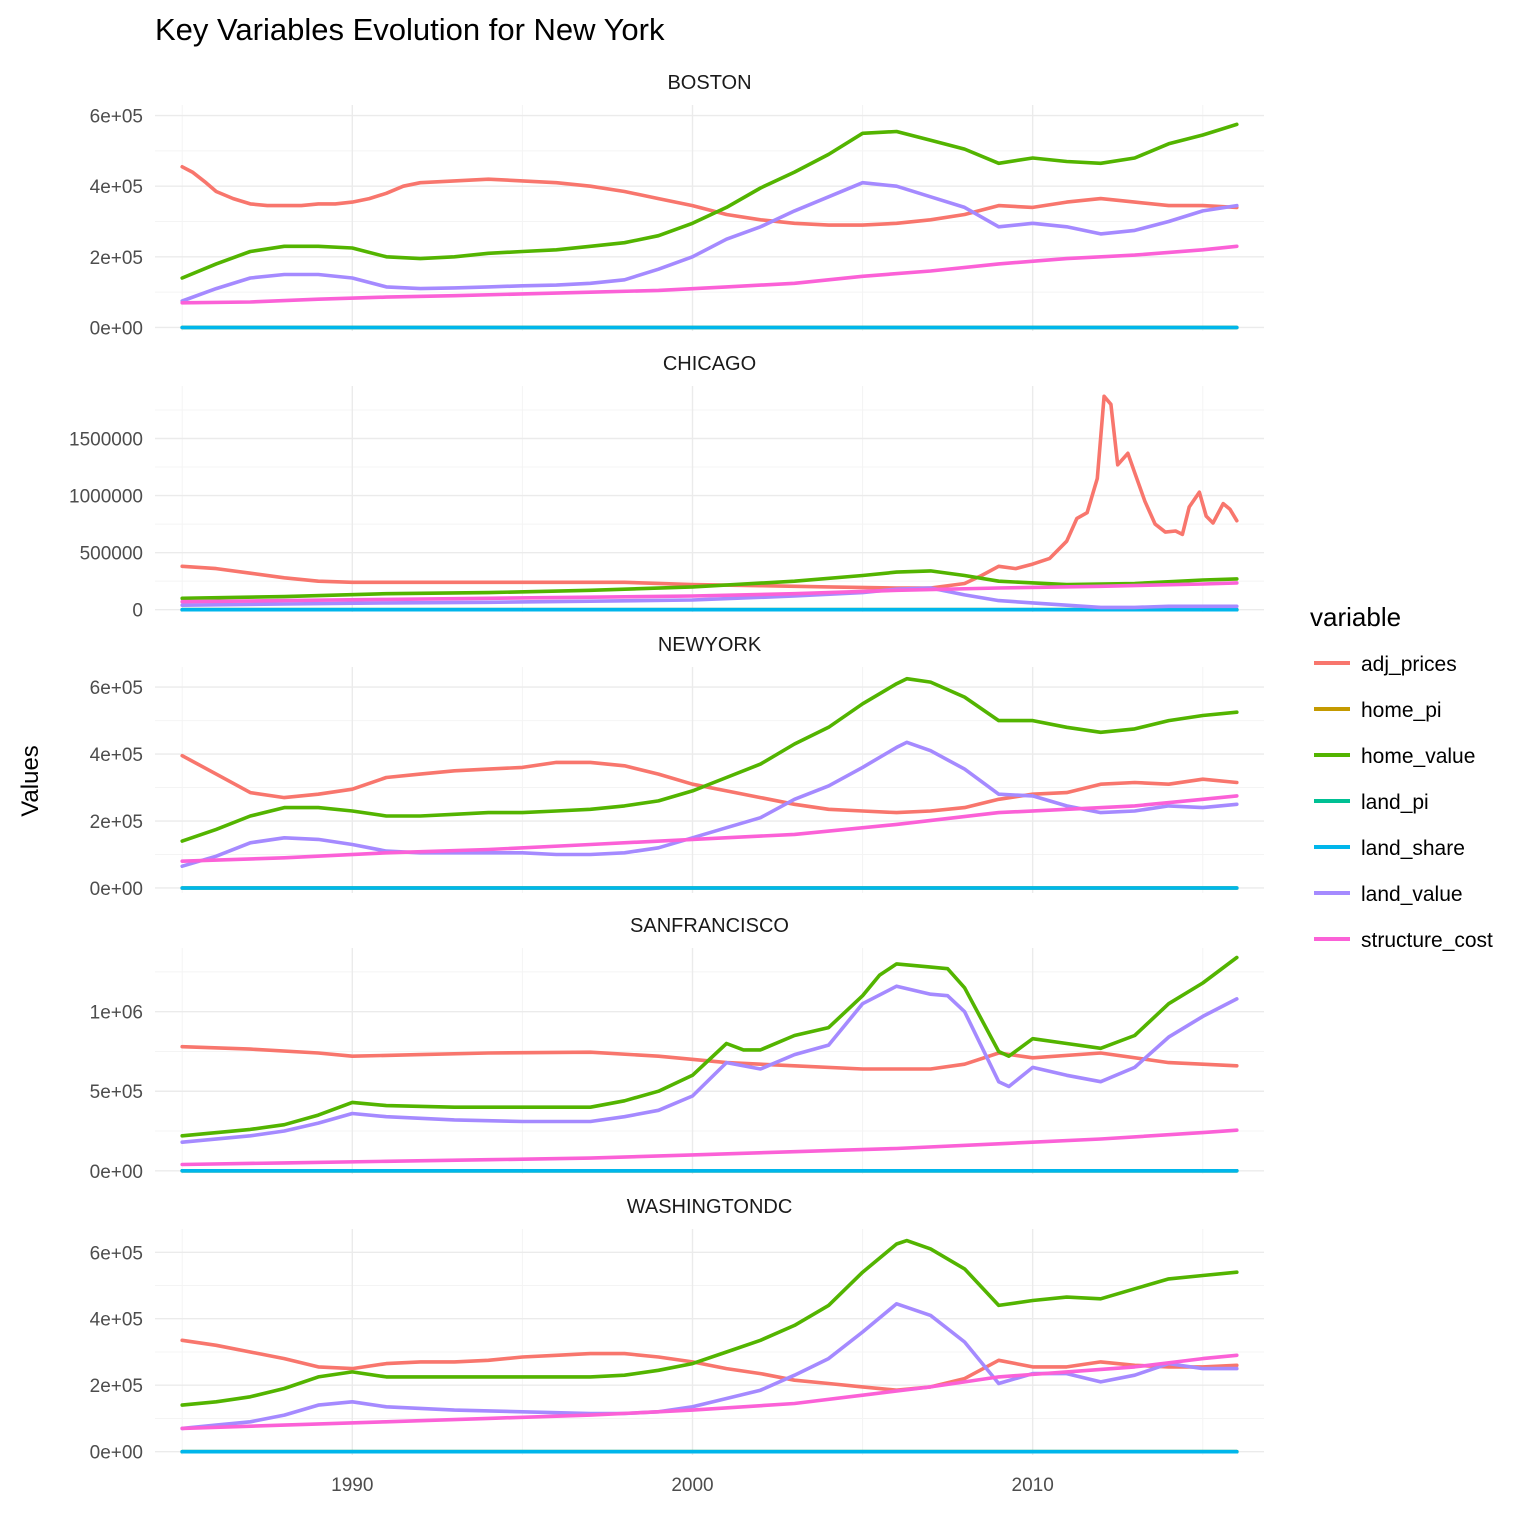 The image size is (1536, 1536). Describe the element at coordinates (1395, 802) in the screenshot. I see `legend-label: land_pi` at that location.